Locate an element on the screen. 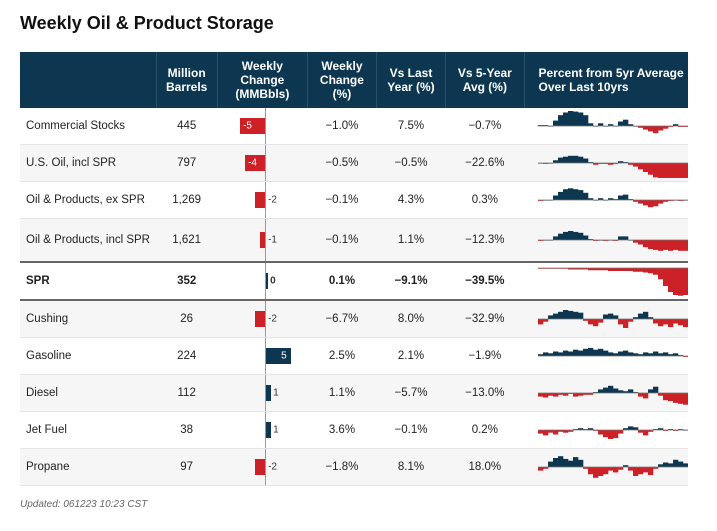  yoy-value: 1.1% is located at coordinates (411, 240).